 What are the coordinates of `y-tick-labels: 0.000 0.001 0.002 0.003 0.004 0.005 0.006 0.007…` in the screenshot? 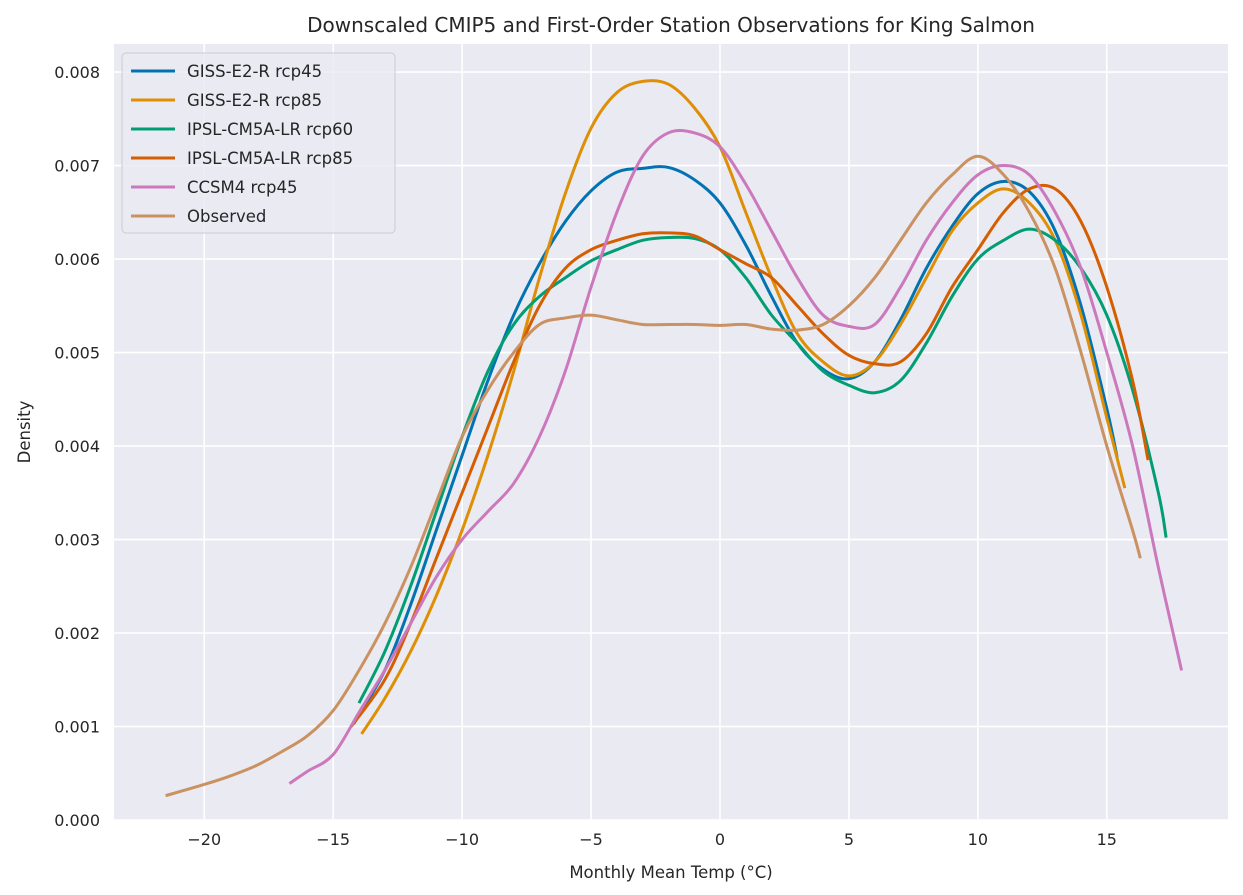 It's located at (77, 446).